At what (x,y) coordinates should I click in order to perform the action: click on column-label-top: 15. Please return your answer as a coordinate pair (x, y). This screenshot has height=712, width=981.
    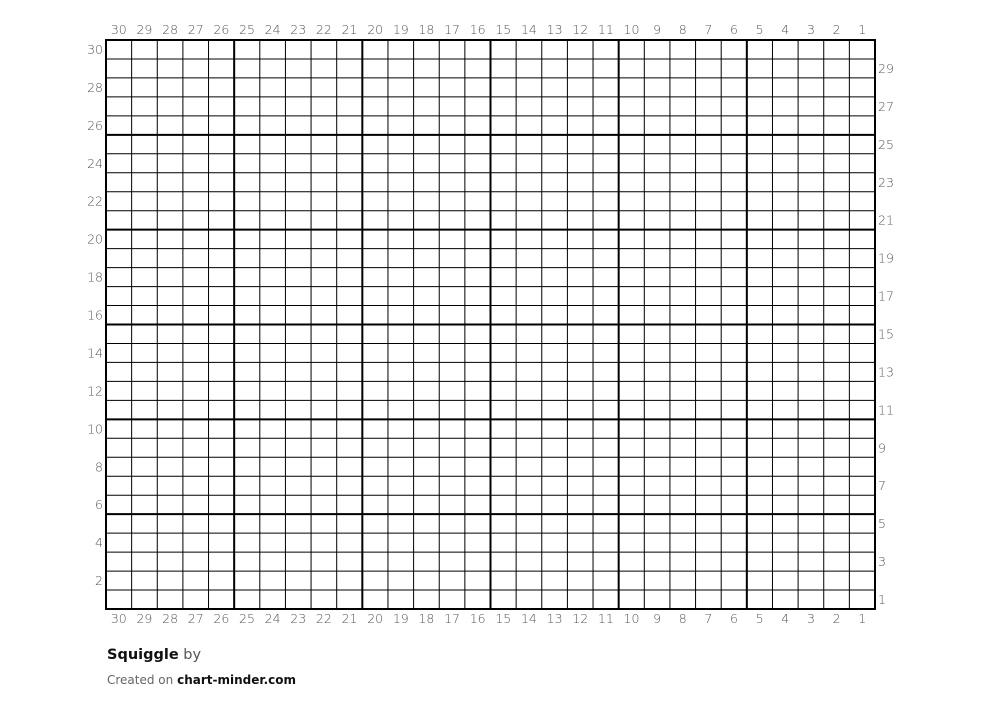
    Looking at the image, I should click on (503, 29).